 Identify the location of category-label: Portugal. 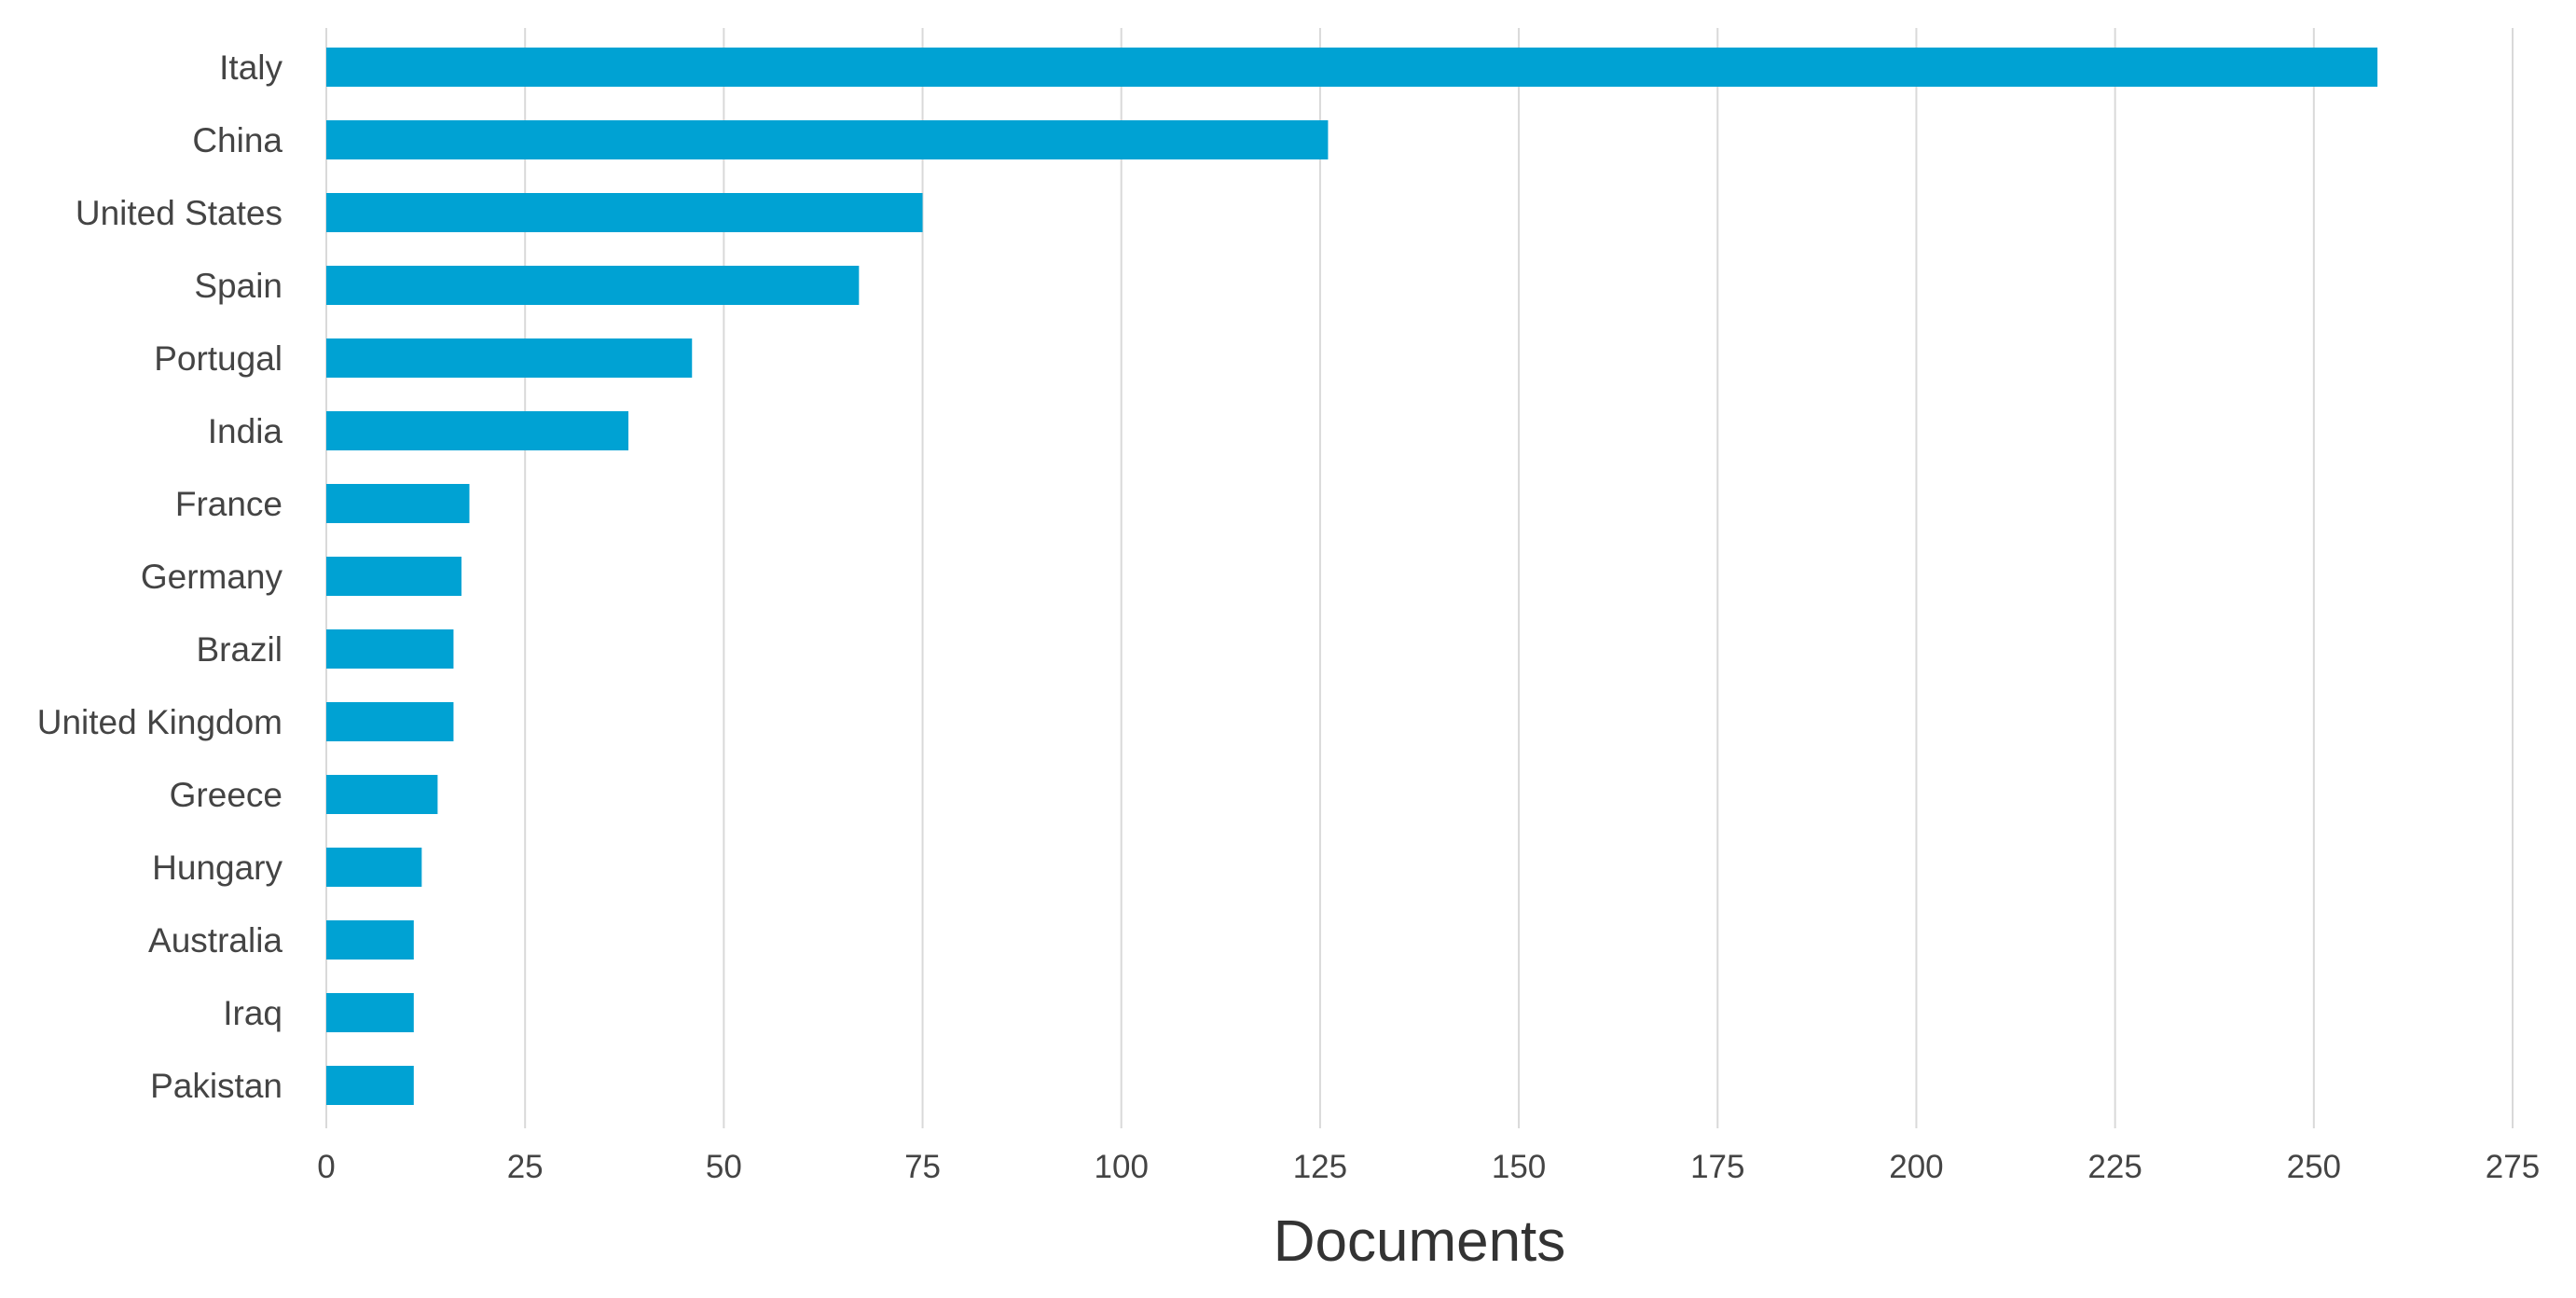
(218, 358).